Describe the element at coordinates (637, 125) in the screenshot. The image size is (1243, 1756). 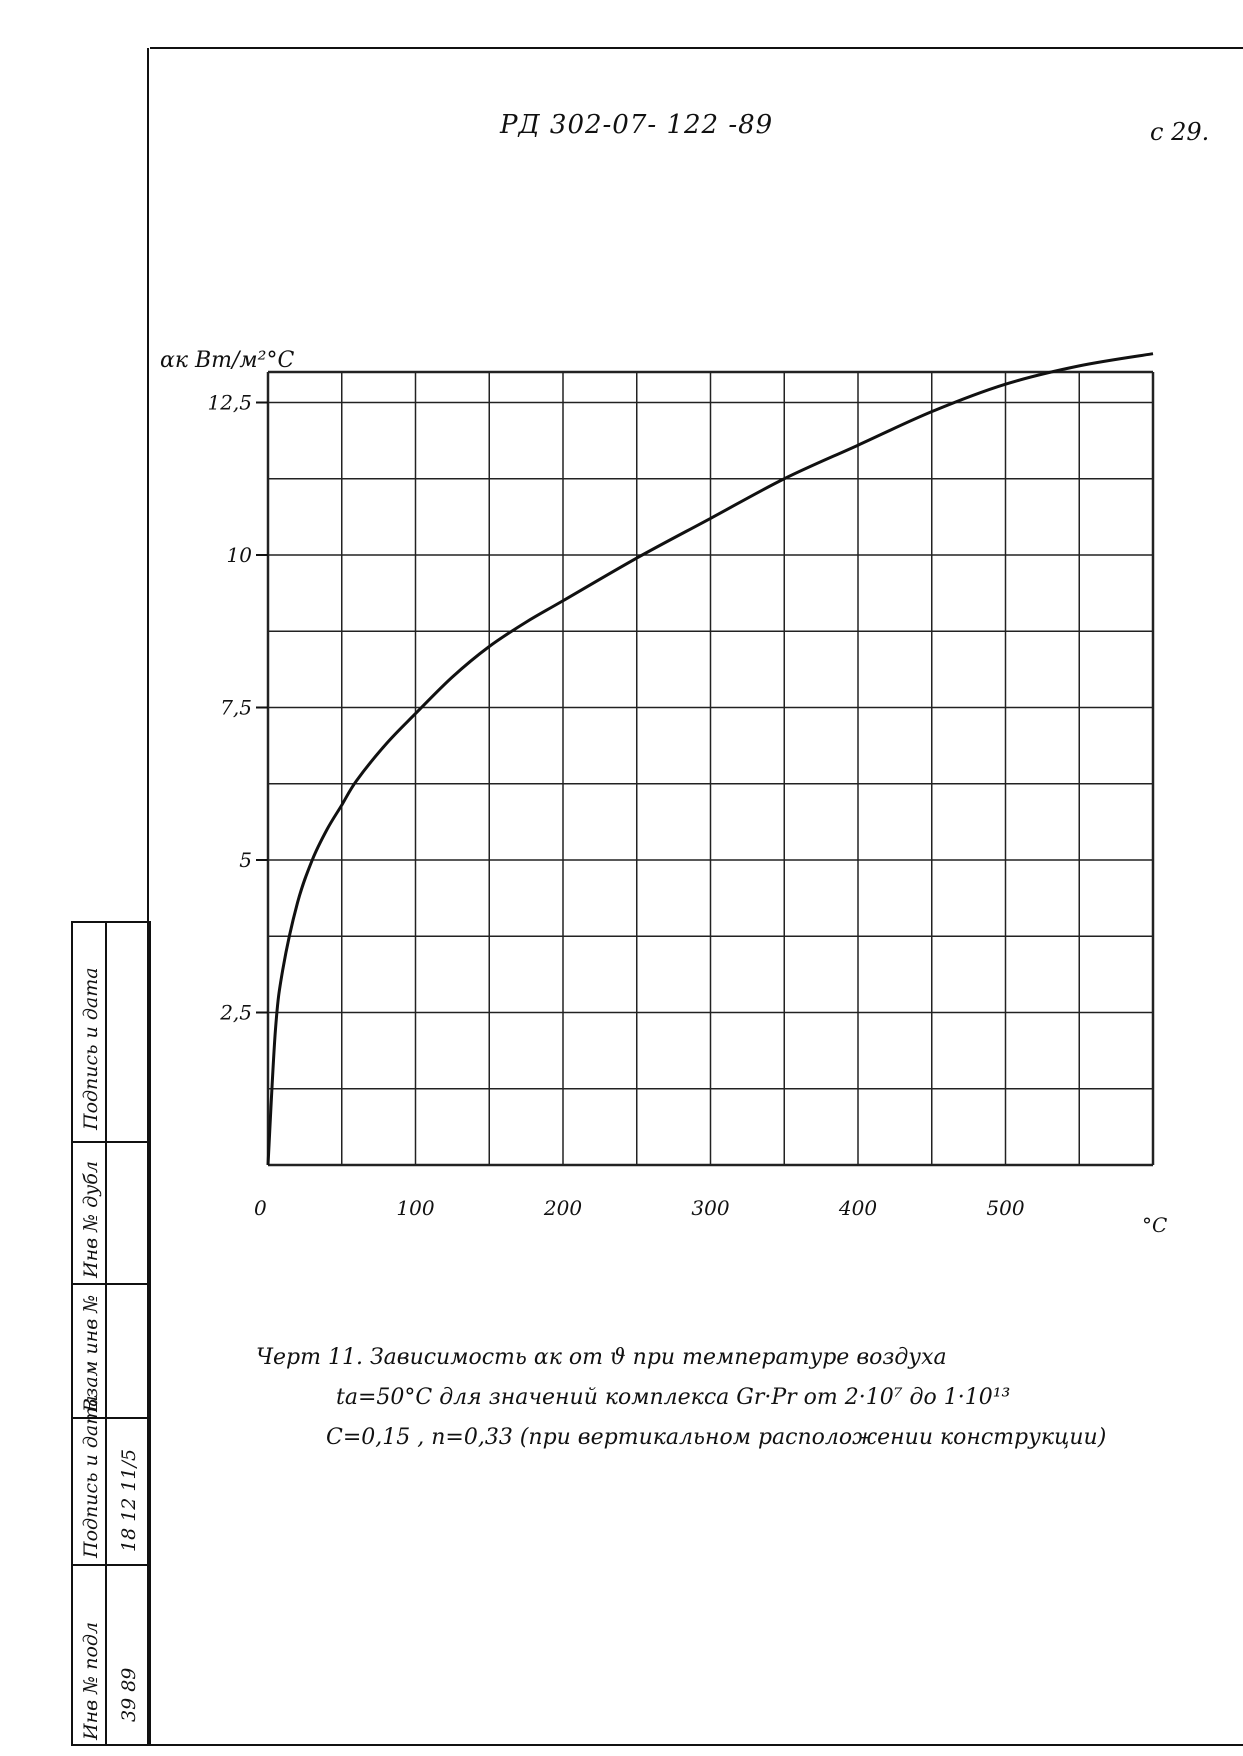
I see `document-code: РД 302-07- 122 -89` at that location.